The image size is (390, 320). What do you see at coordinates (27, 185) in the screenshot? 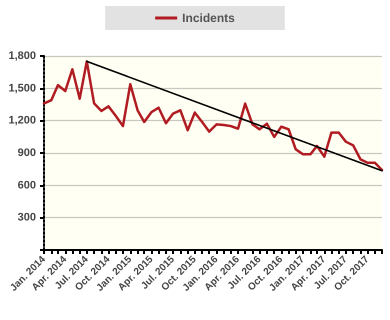
I see `y-tick-label: 600` at bounding box center [27, 185].